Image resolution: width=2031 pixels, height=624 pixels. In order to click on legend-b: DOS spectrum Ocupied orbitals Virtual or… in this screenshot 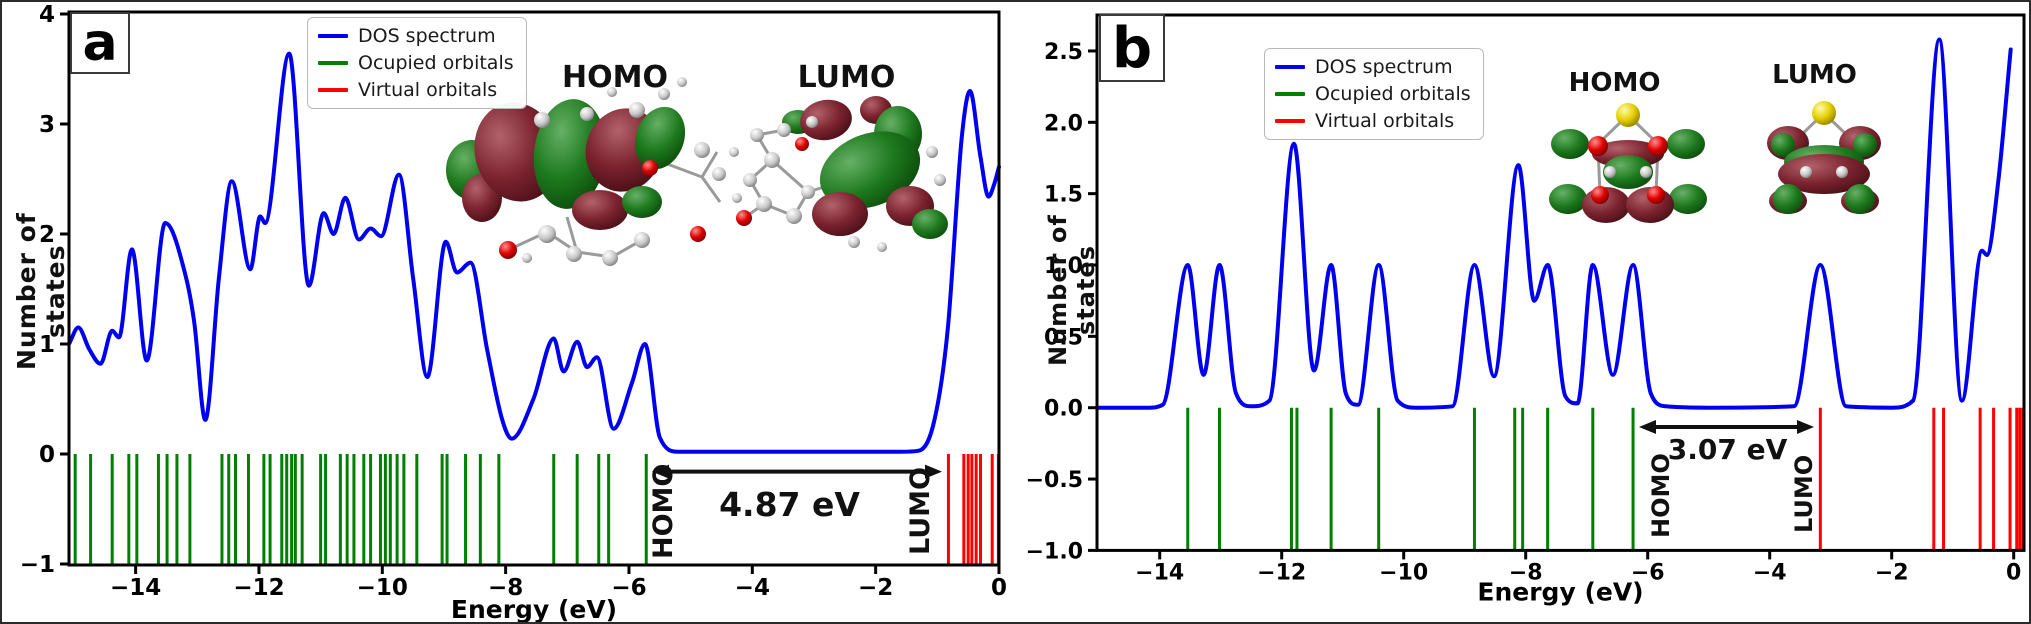, I will do `click(1374, 94)`.